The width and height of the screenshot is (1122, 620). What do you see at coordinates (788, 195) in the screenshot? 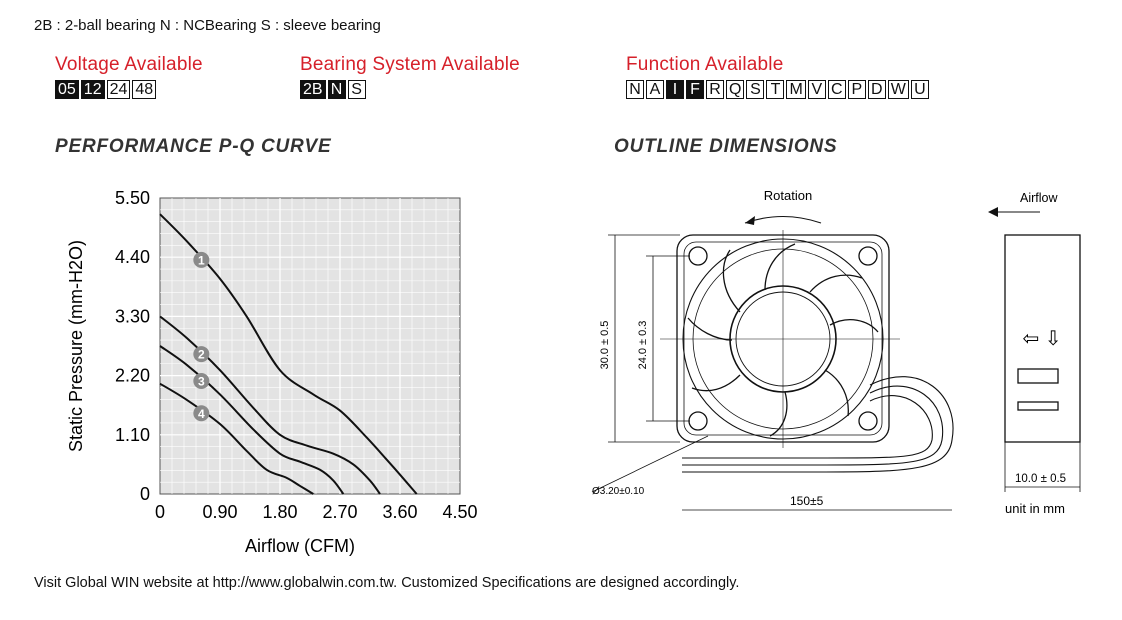
I see `rotation-label: Rotation` at bounding box center [788, 195].